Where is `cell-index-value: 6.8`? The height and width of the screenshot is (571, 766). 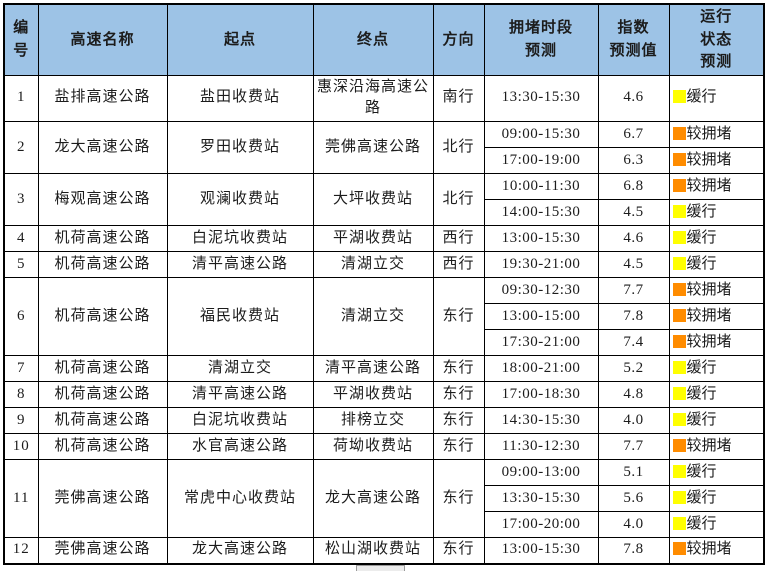
cell-index-value: 6.8 is located at coordinates (633, 186).